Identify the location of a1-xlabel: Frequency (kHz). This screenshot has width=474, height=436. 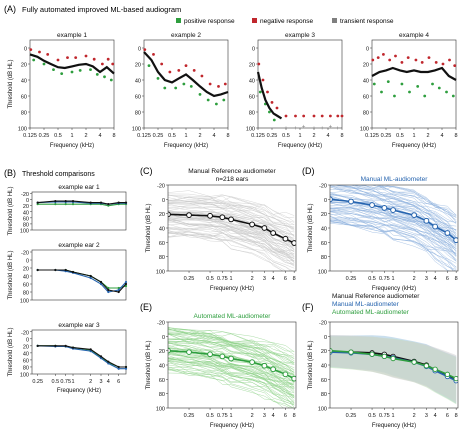
(72, 146).